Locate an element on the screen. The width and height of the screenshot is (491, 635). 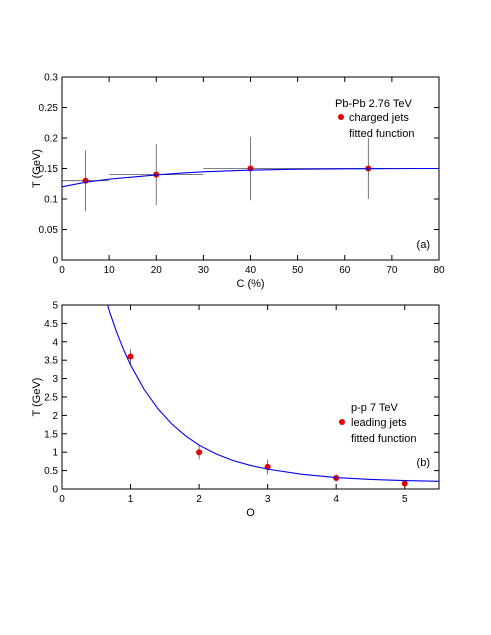
legend-entry-points: leading jets is located at coordinates (379, 423).